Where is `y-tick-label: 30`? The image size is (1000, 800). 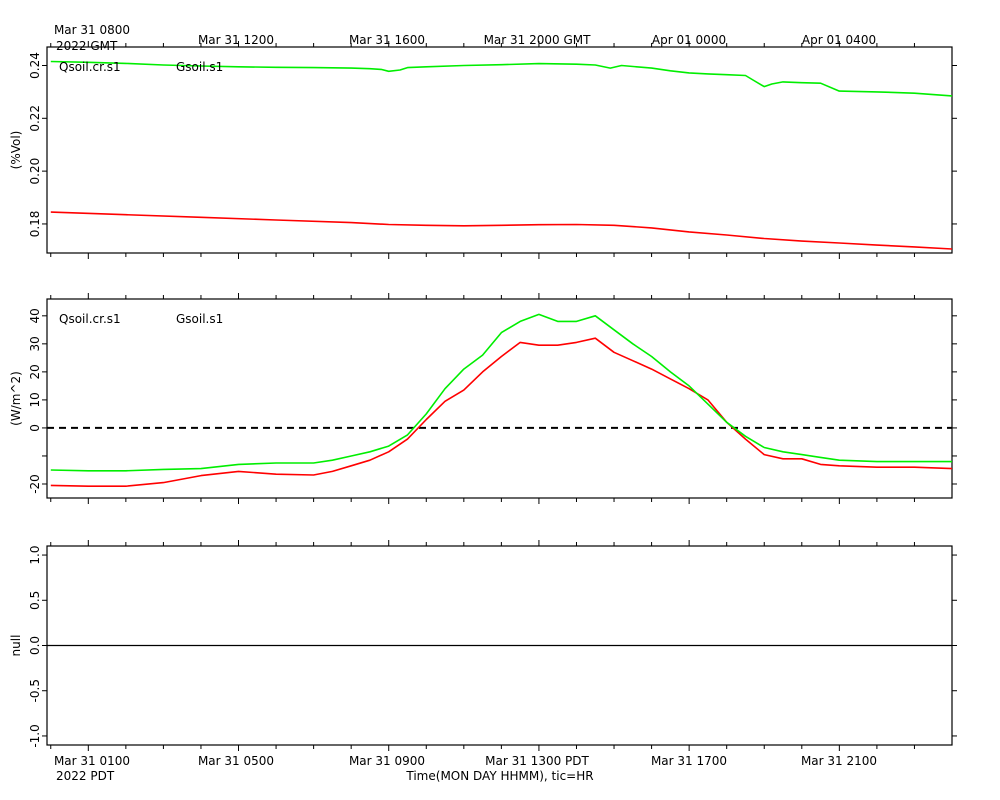
y-tick-label: 30 is located at coordinates (35, 343).